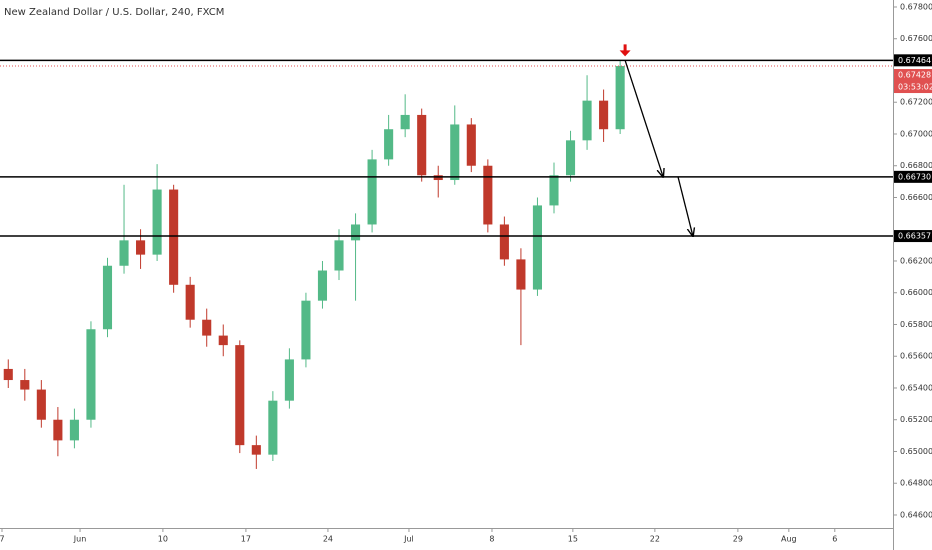 The height and width of the screenshot is (550, 932). I want to click on current-price-box, so click(913, 81).